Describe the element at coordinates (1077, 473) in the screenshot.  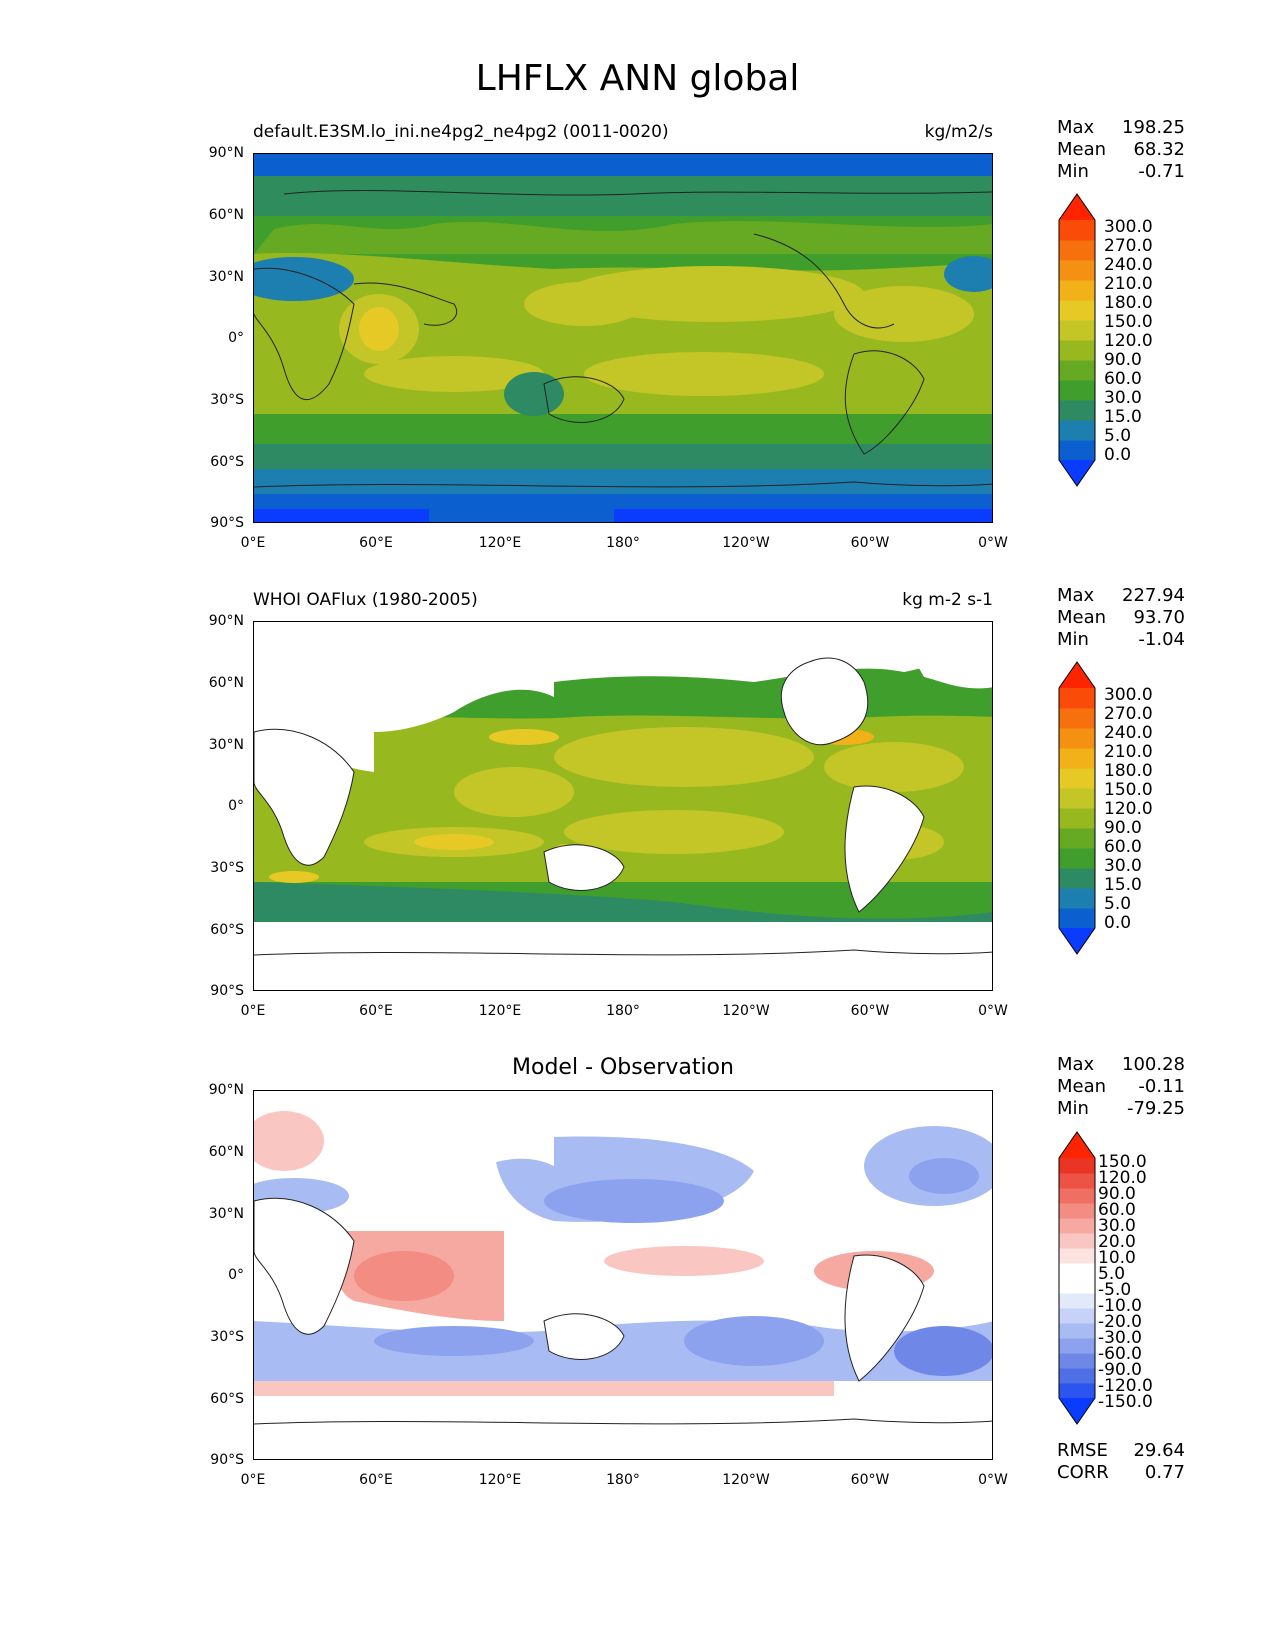
I see `cb-seq-0-extend-min` at that location.